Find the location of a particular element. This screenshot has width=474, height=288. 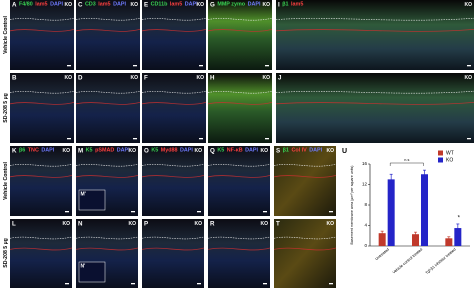

y-tick-label: 0 is located at coordinates (365, 245).